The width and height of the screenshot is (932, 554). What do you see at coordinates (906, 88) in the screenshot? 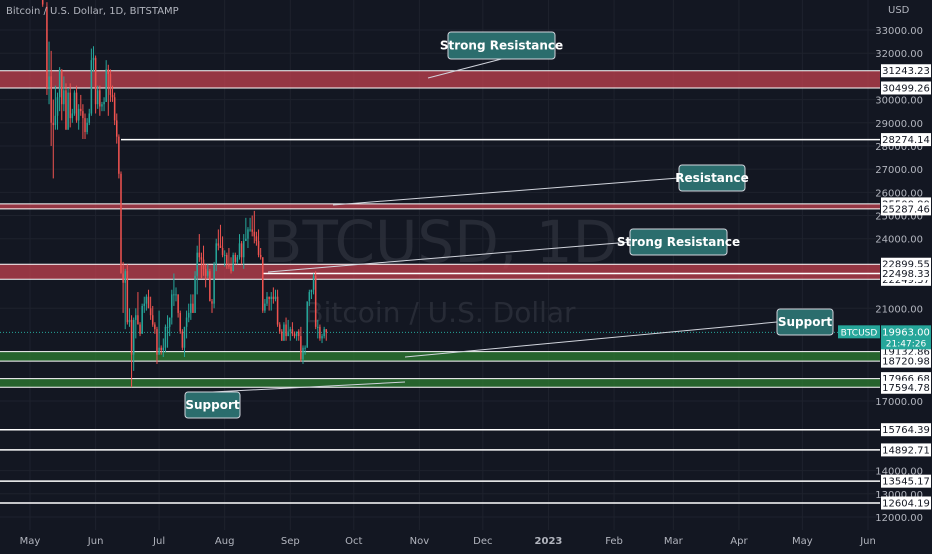
I see `price-tag-label: 30499.26` at bounding box center [906, 88].